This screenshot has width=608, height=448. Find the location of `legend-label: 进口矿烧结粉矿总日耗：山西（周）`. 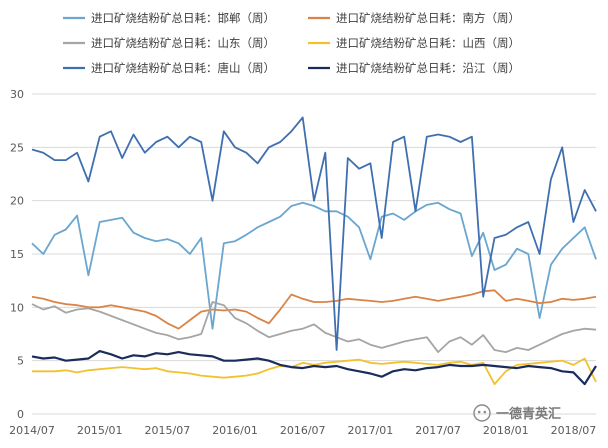

legend-label: 进口矿烧结粉矿总日耗：山西（周） is located at coordinates (428, 43).